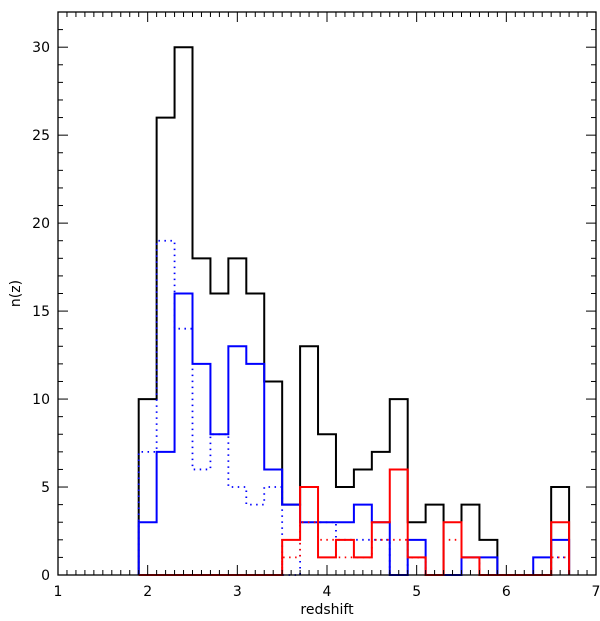 The image size is (600, 621). What do you see at coordinates (58, 592) in the screenshot?
I see `x-tick-label: 1` at bounding box center [58, 592].